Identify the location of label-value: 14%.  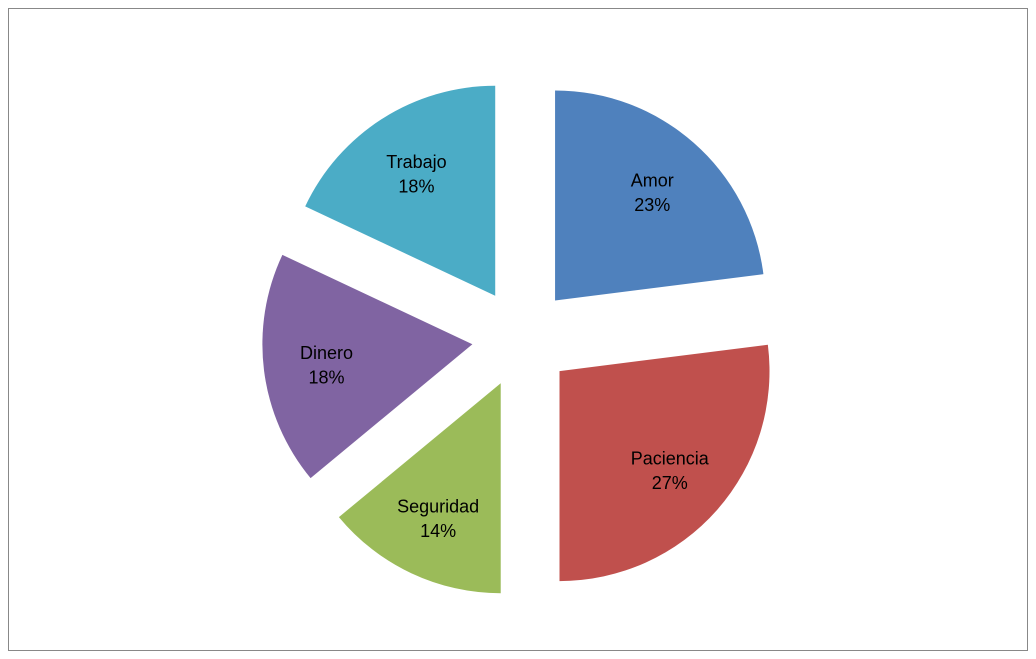
(438, 531).